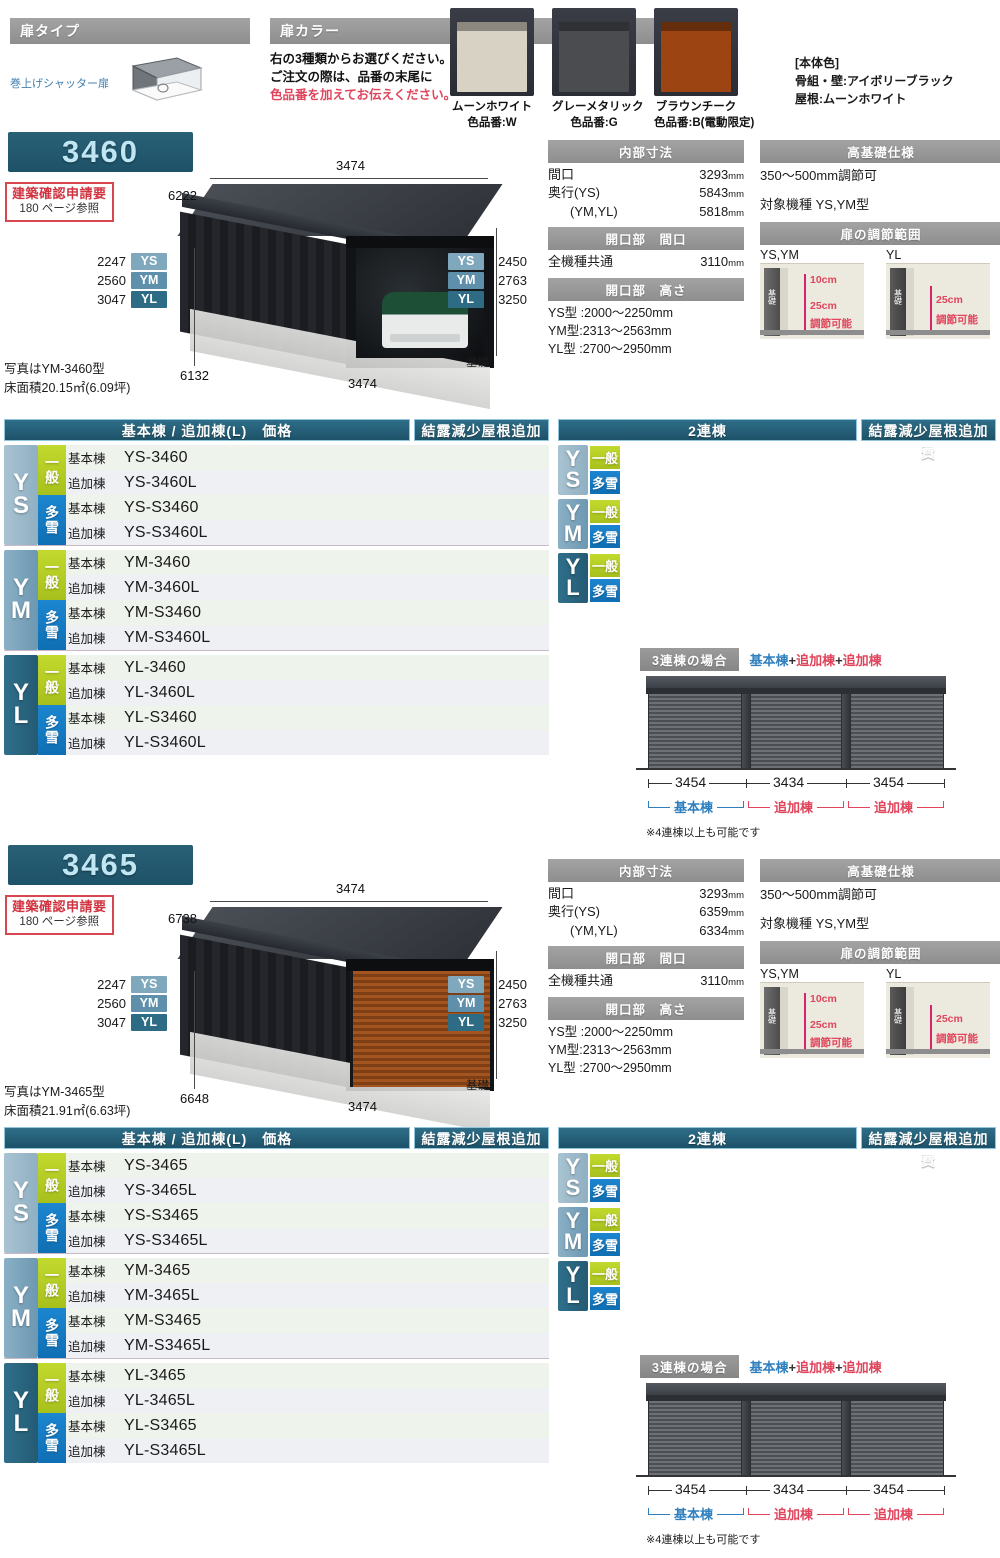 This screenshot has height=1558, width=1000. Describe the element at coordinates (162, 587) in the screenshot. I see `row-model-code: YM-3460L` at that location.